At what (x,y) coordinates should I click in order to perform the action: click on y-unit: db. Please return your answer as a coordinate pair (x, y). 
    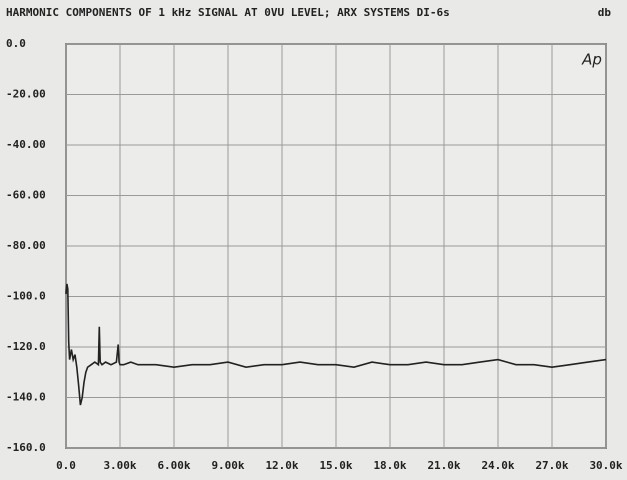
    Looking at the image, I should click on (605, 12).